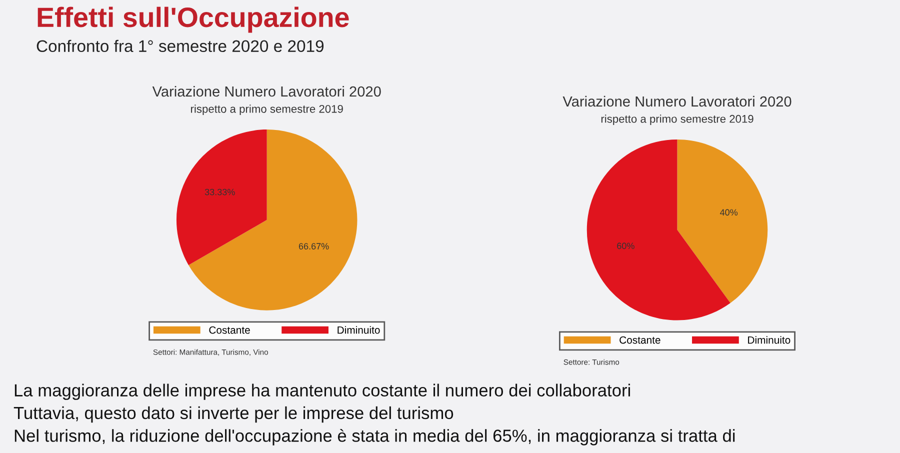 The width and height of the screenshot is (900, 453). Describe the element at coordinates (313, 246) in the screenshot. I see `data-label: 66.67%` at that location.